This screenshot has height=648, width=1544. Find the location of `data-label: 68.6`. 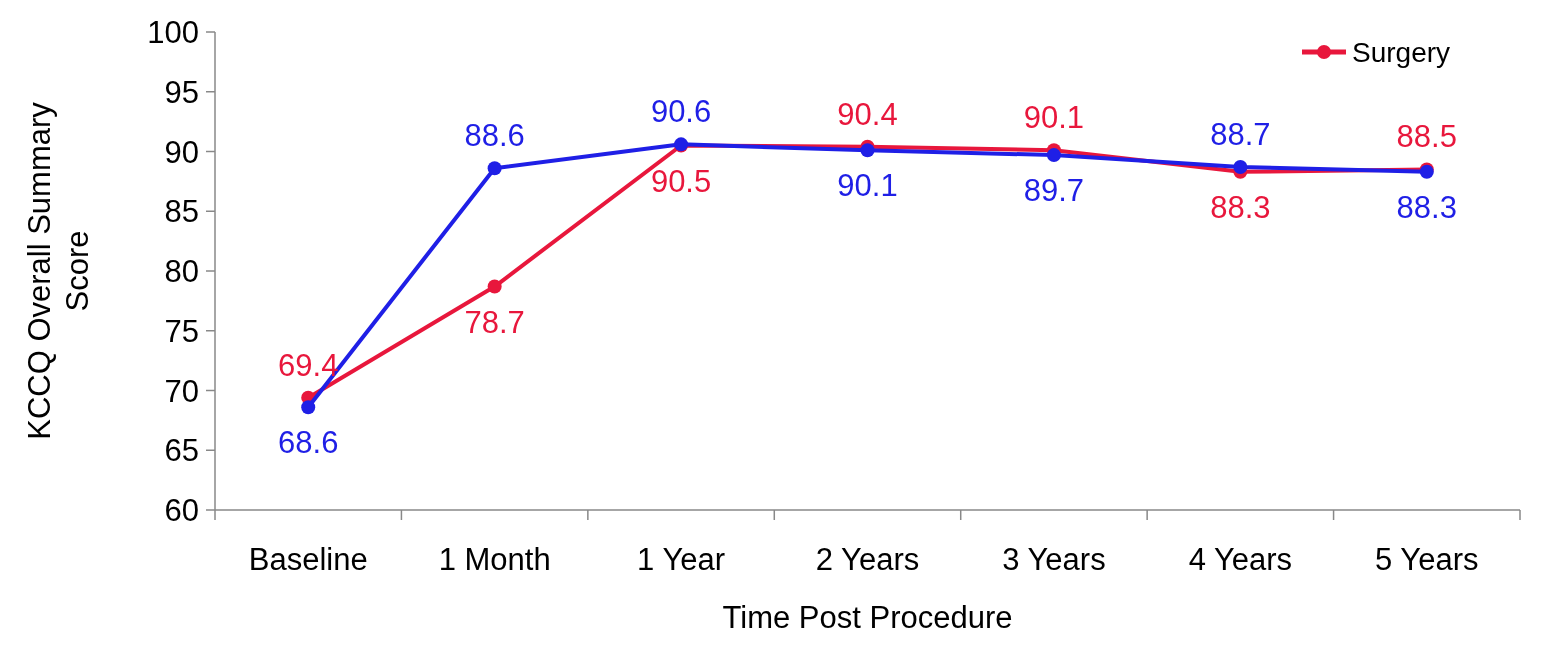

data-label: 68.6 is located at coordinates (308, 443).